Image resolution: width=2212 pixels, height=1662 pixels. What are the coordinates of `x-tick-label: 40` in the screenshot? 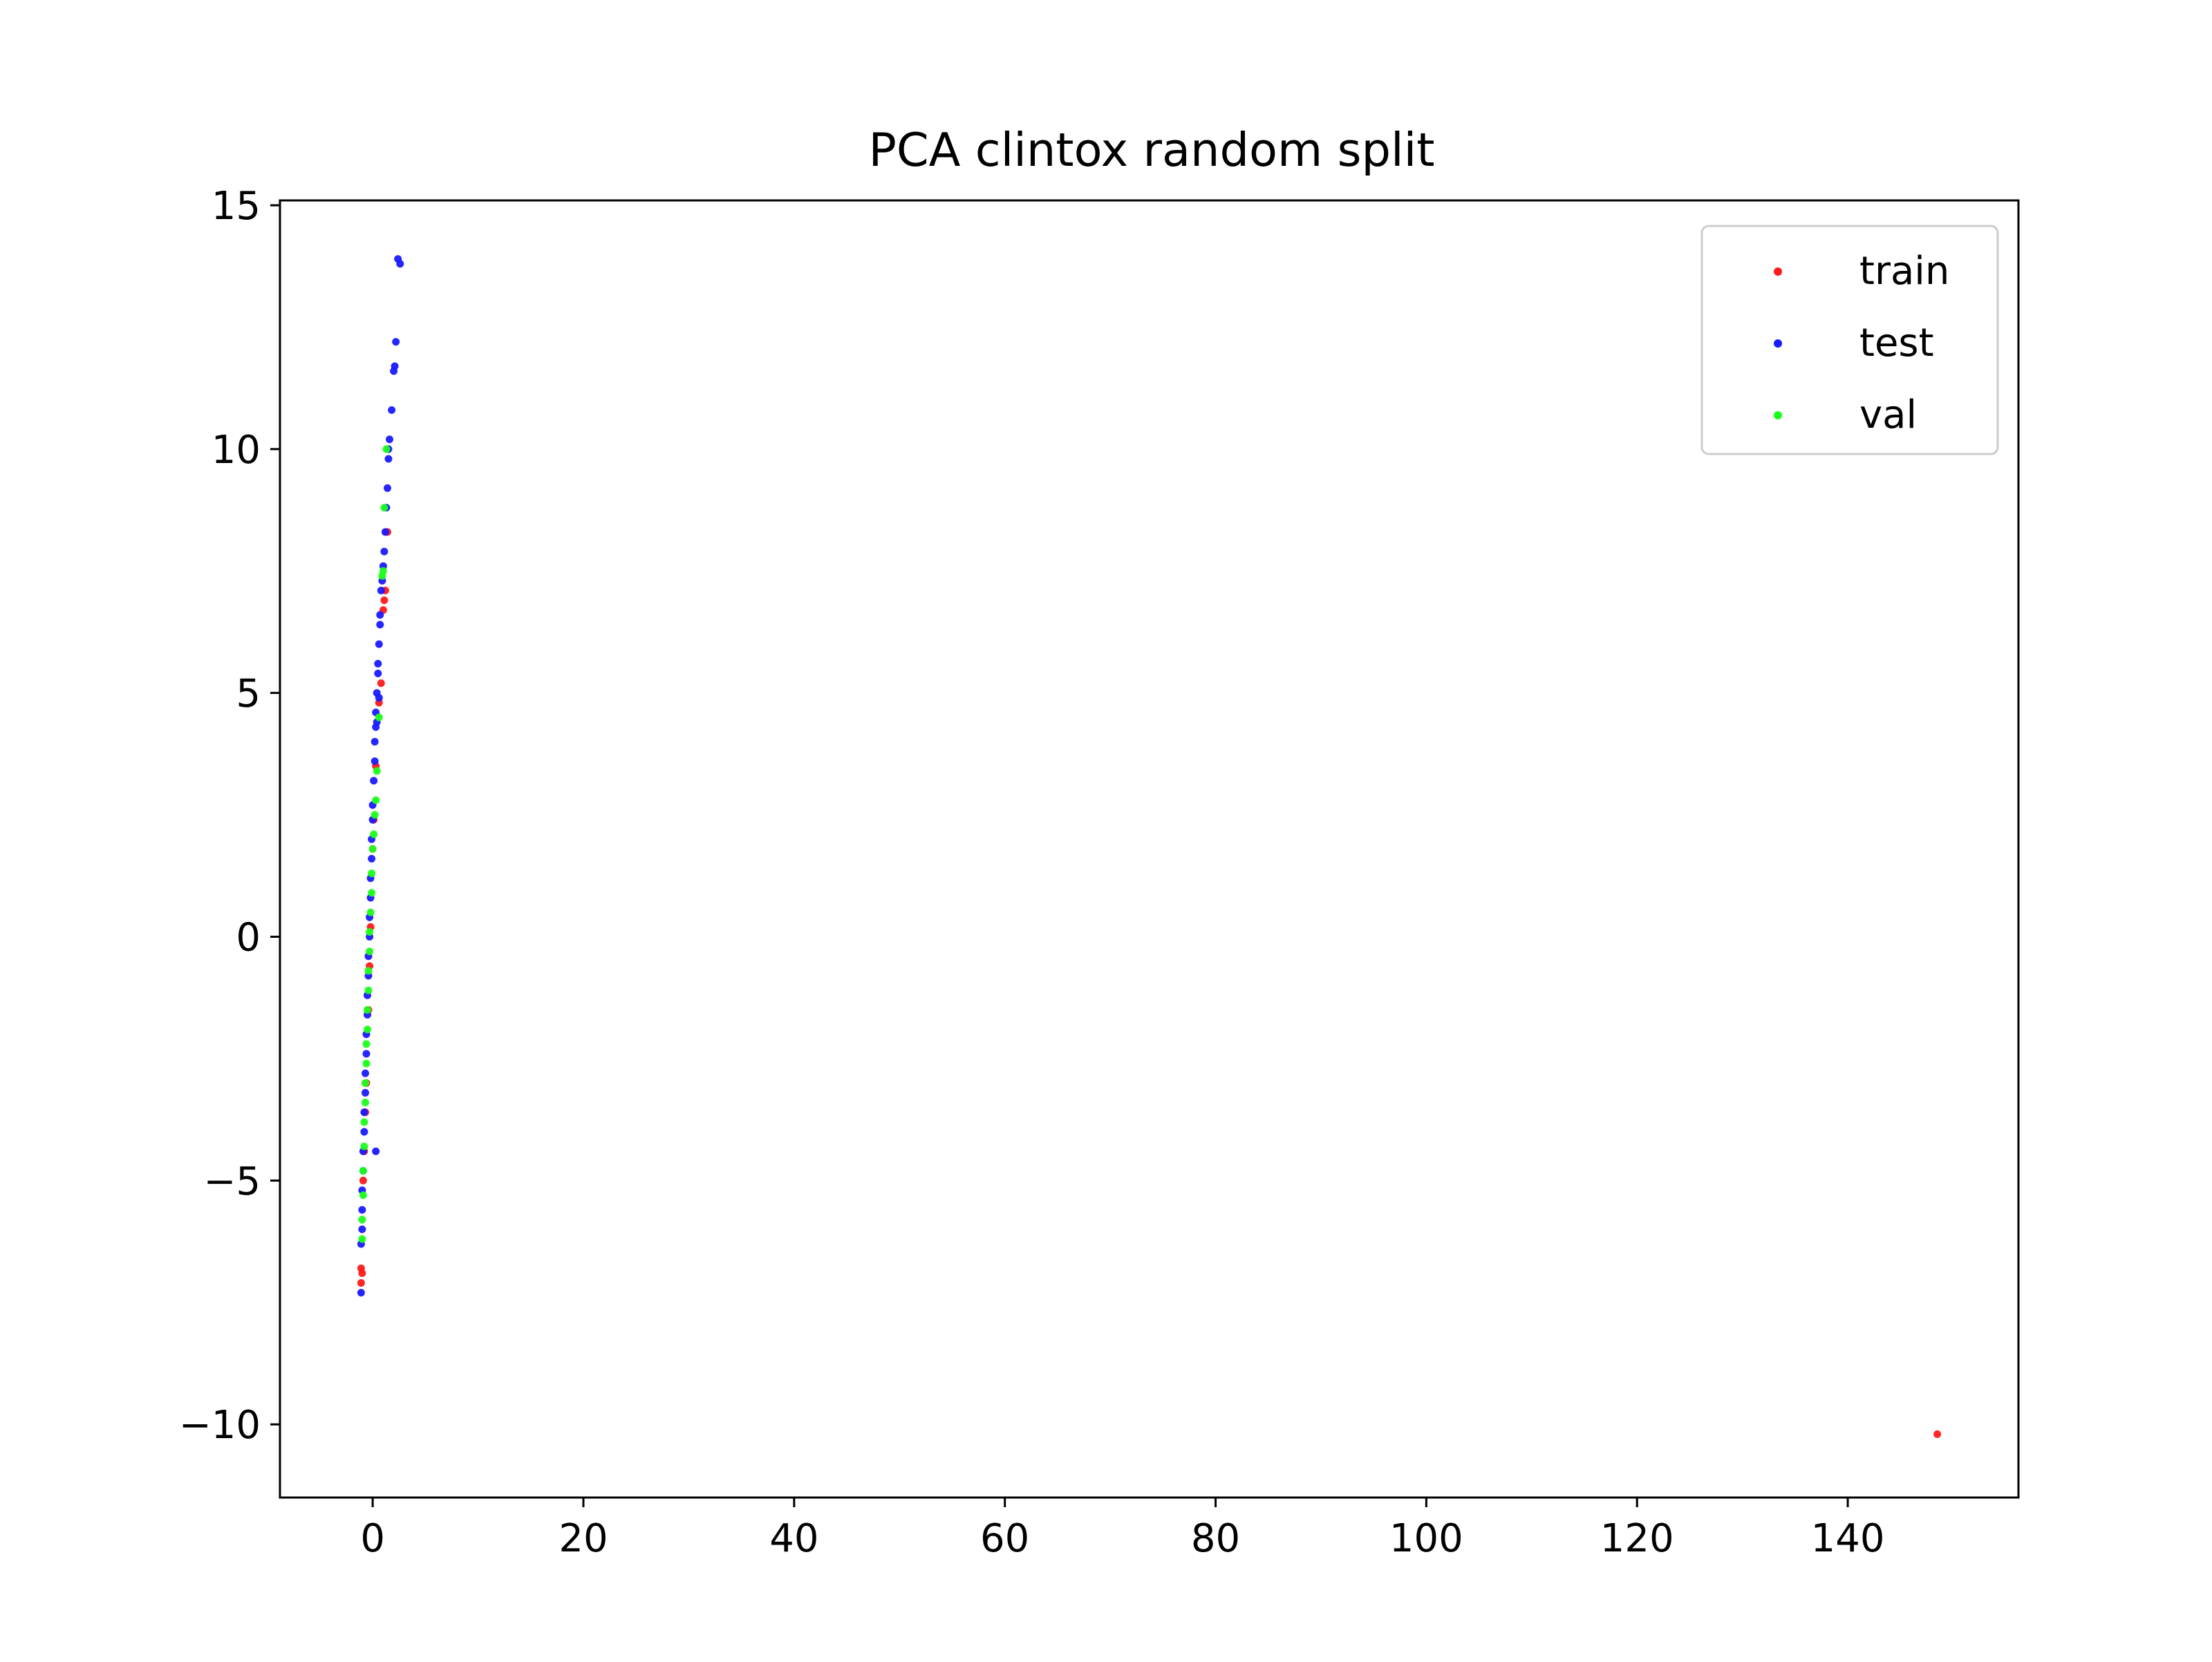 It's located at (793, 1538).